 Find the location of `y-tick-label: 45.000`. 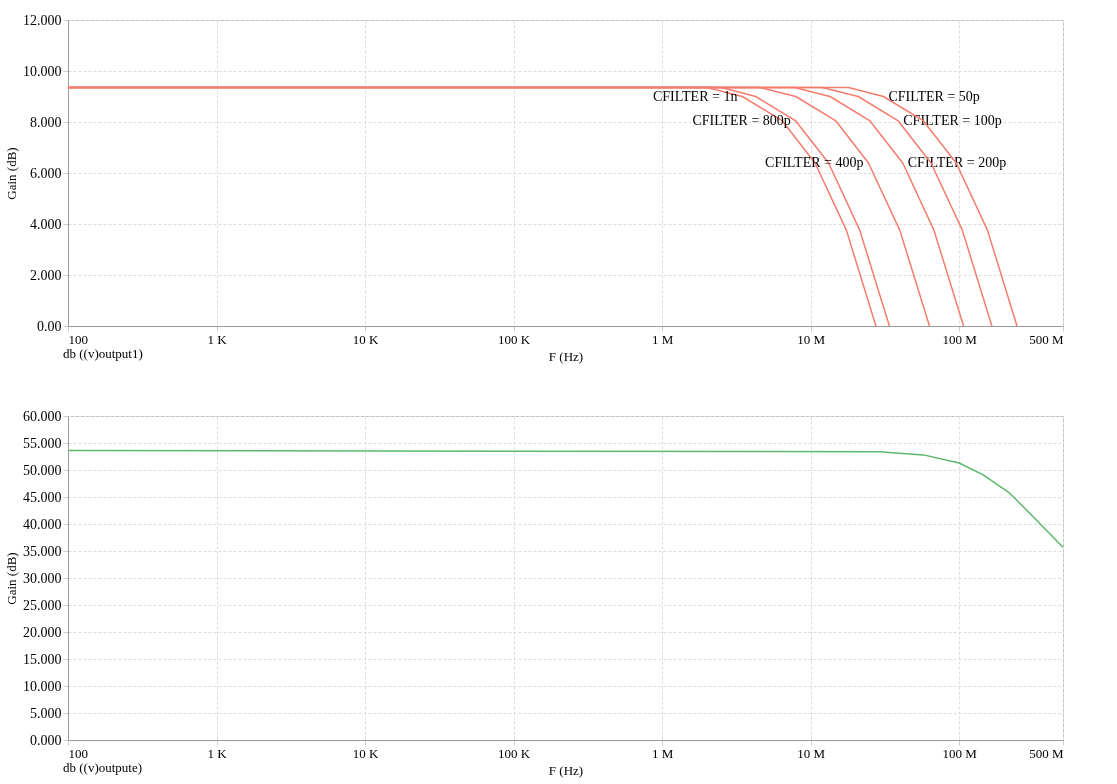

y-tick-label: 45.000 is located at coordinates (42, 497).